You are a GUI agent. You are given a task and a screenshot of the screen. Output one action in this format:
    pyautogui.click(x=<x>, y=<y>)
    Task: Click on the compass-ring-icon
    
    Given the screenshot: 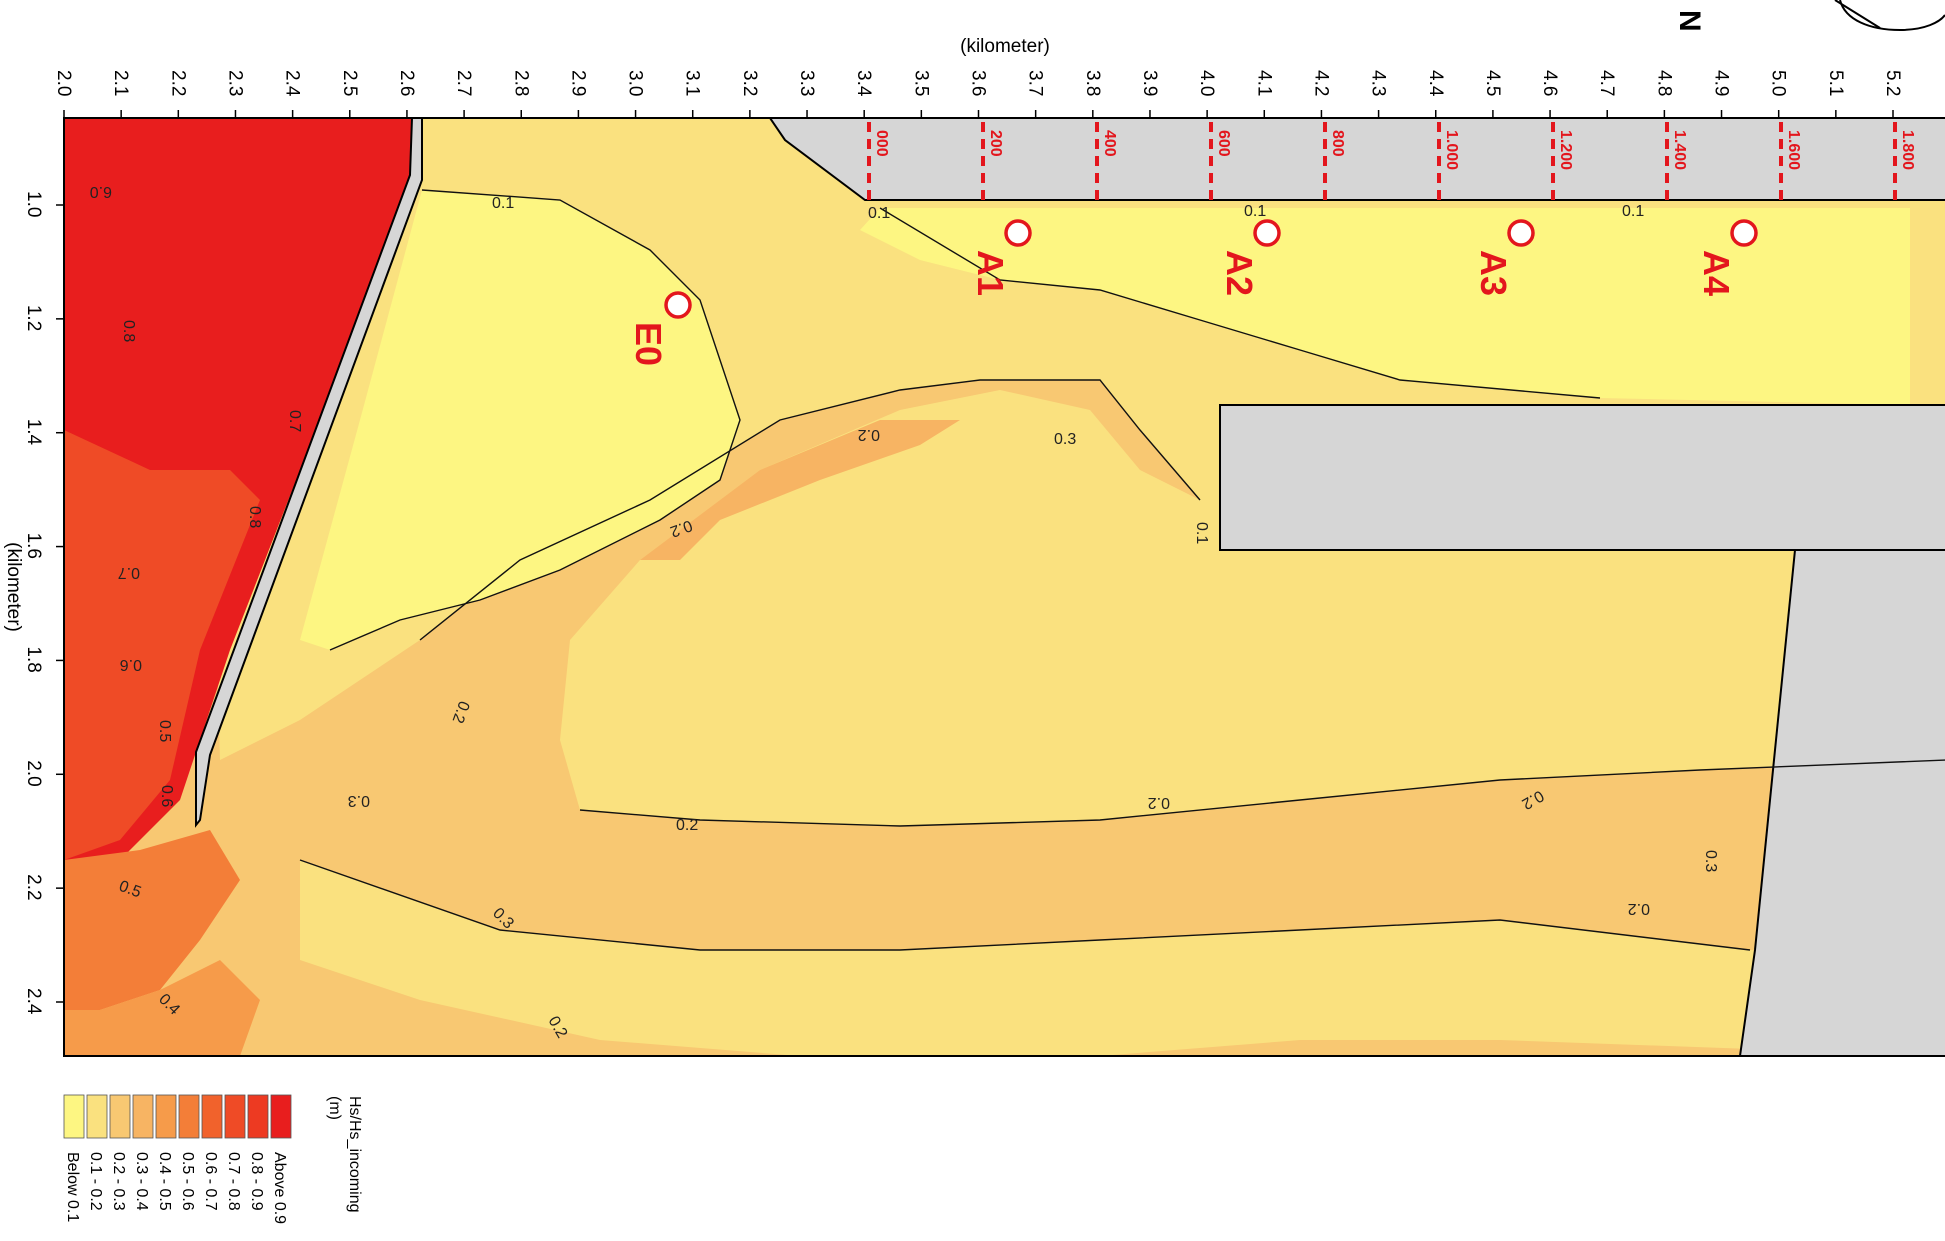 What is the action you would take?
    pyautogui.click(x=1892, y=16)
    